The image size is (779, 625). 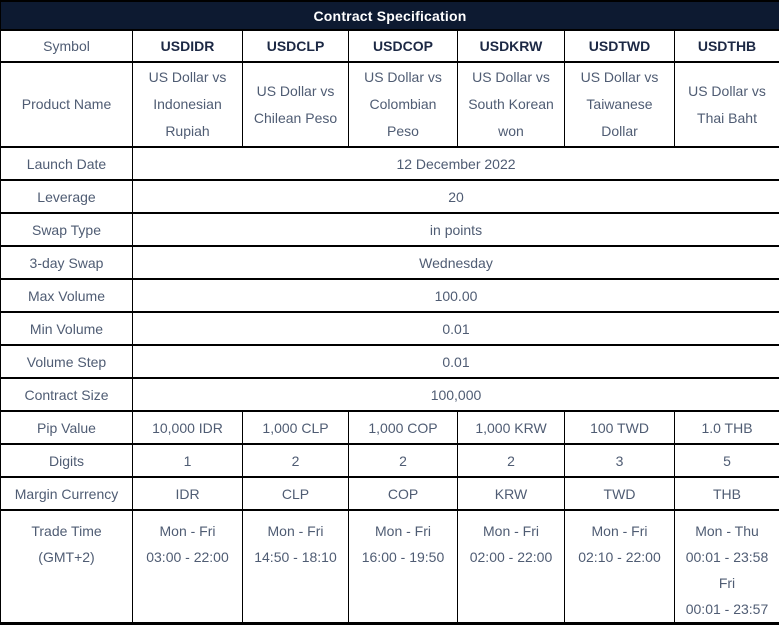 What do you see at coordinates (66, 196) in the screenshot?
I see `row-label-leverage: Leverage` at bounding box center [66, 196].